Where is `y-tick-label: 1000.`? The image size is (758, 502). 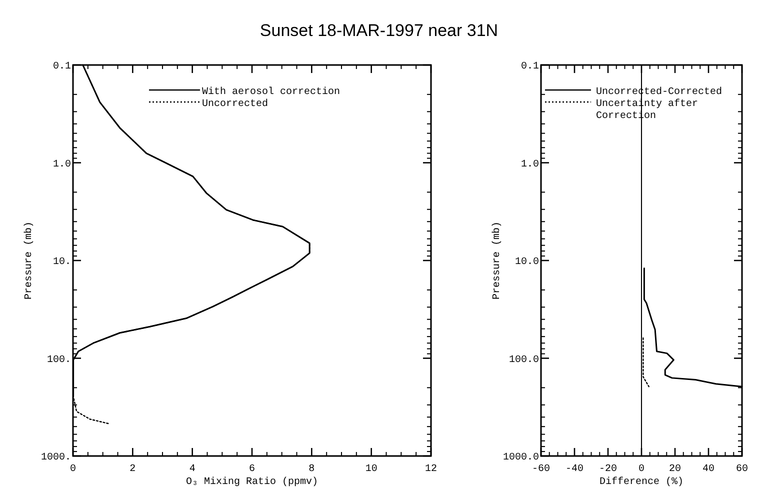
y-tick-label: 1000. is located at coordinates (55, 458).